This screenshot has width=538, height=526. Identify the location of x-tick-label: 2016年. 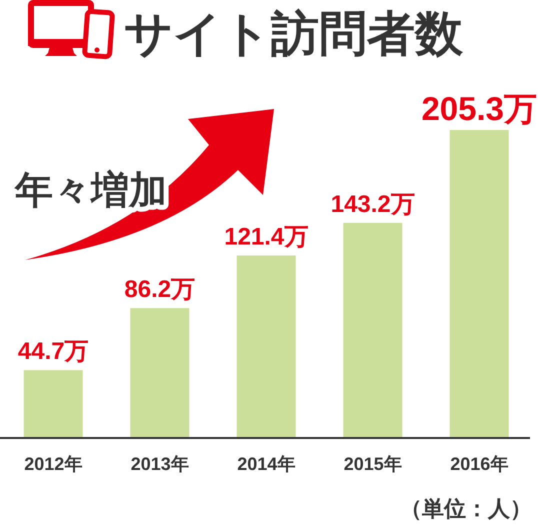
(479, 464).